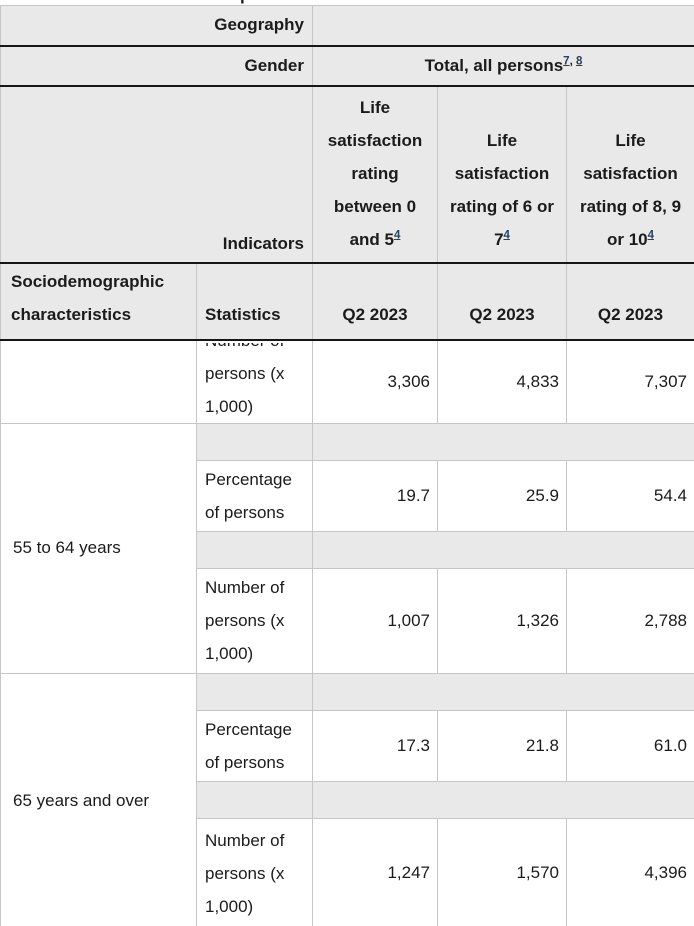  What do you see at coordinates (503, 26) in the screenshot?
I see `geography-value-cell` at bounding box center [503, 26].